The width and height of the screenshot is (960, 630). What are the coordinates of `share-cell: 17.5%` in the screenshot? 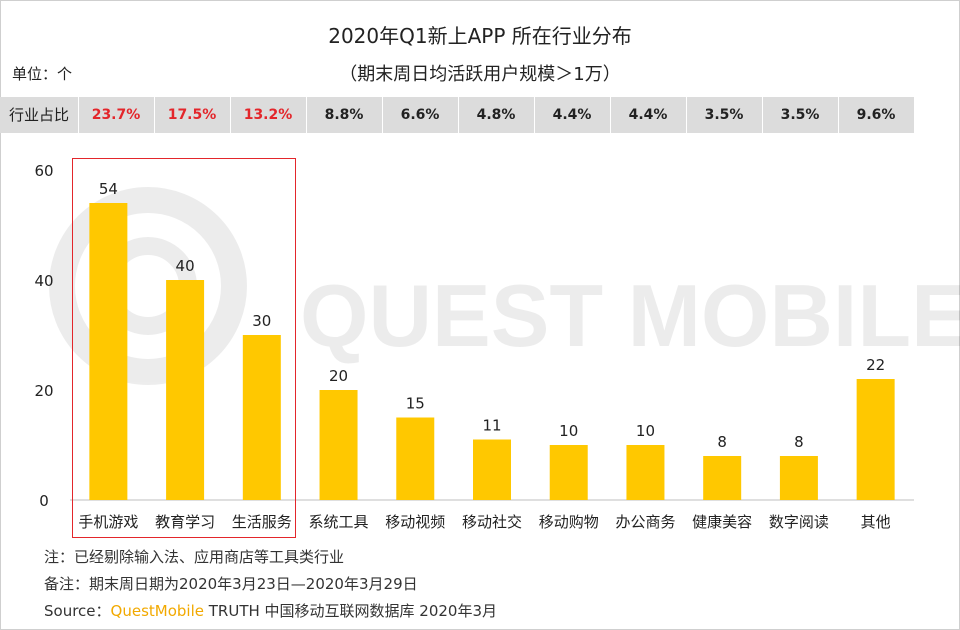 It's located at (192, 115).